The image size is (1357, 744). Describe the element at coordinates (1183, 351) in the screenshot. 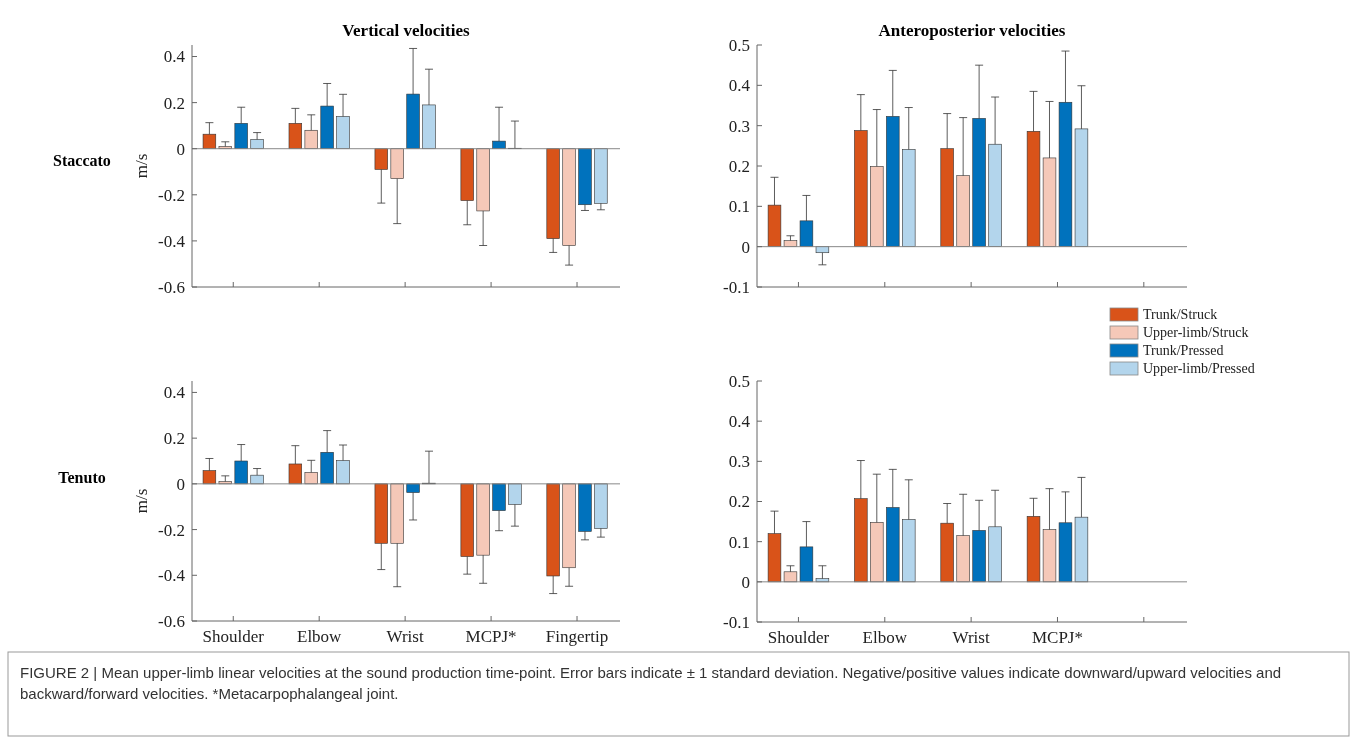

I see `legend-label: Trunk/Pressed` at that location.